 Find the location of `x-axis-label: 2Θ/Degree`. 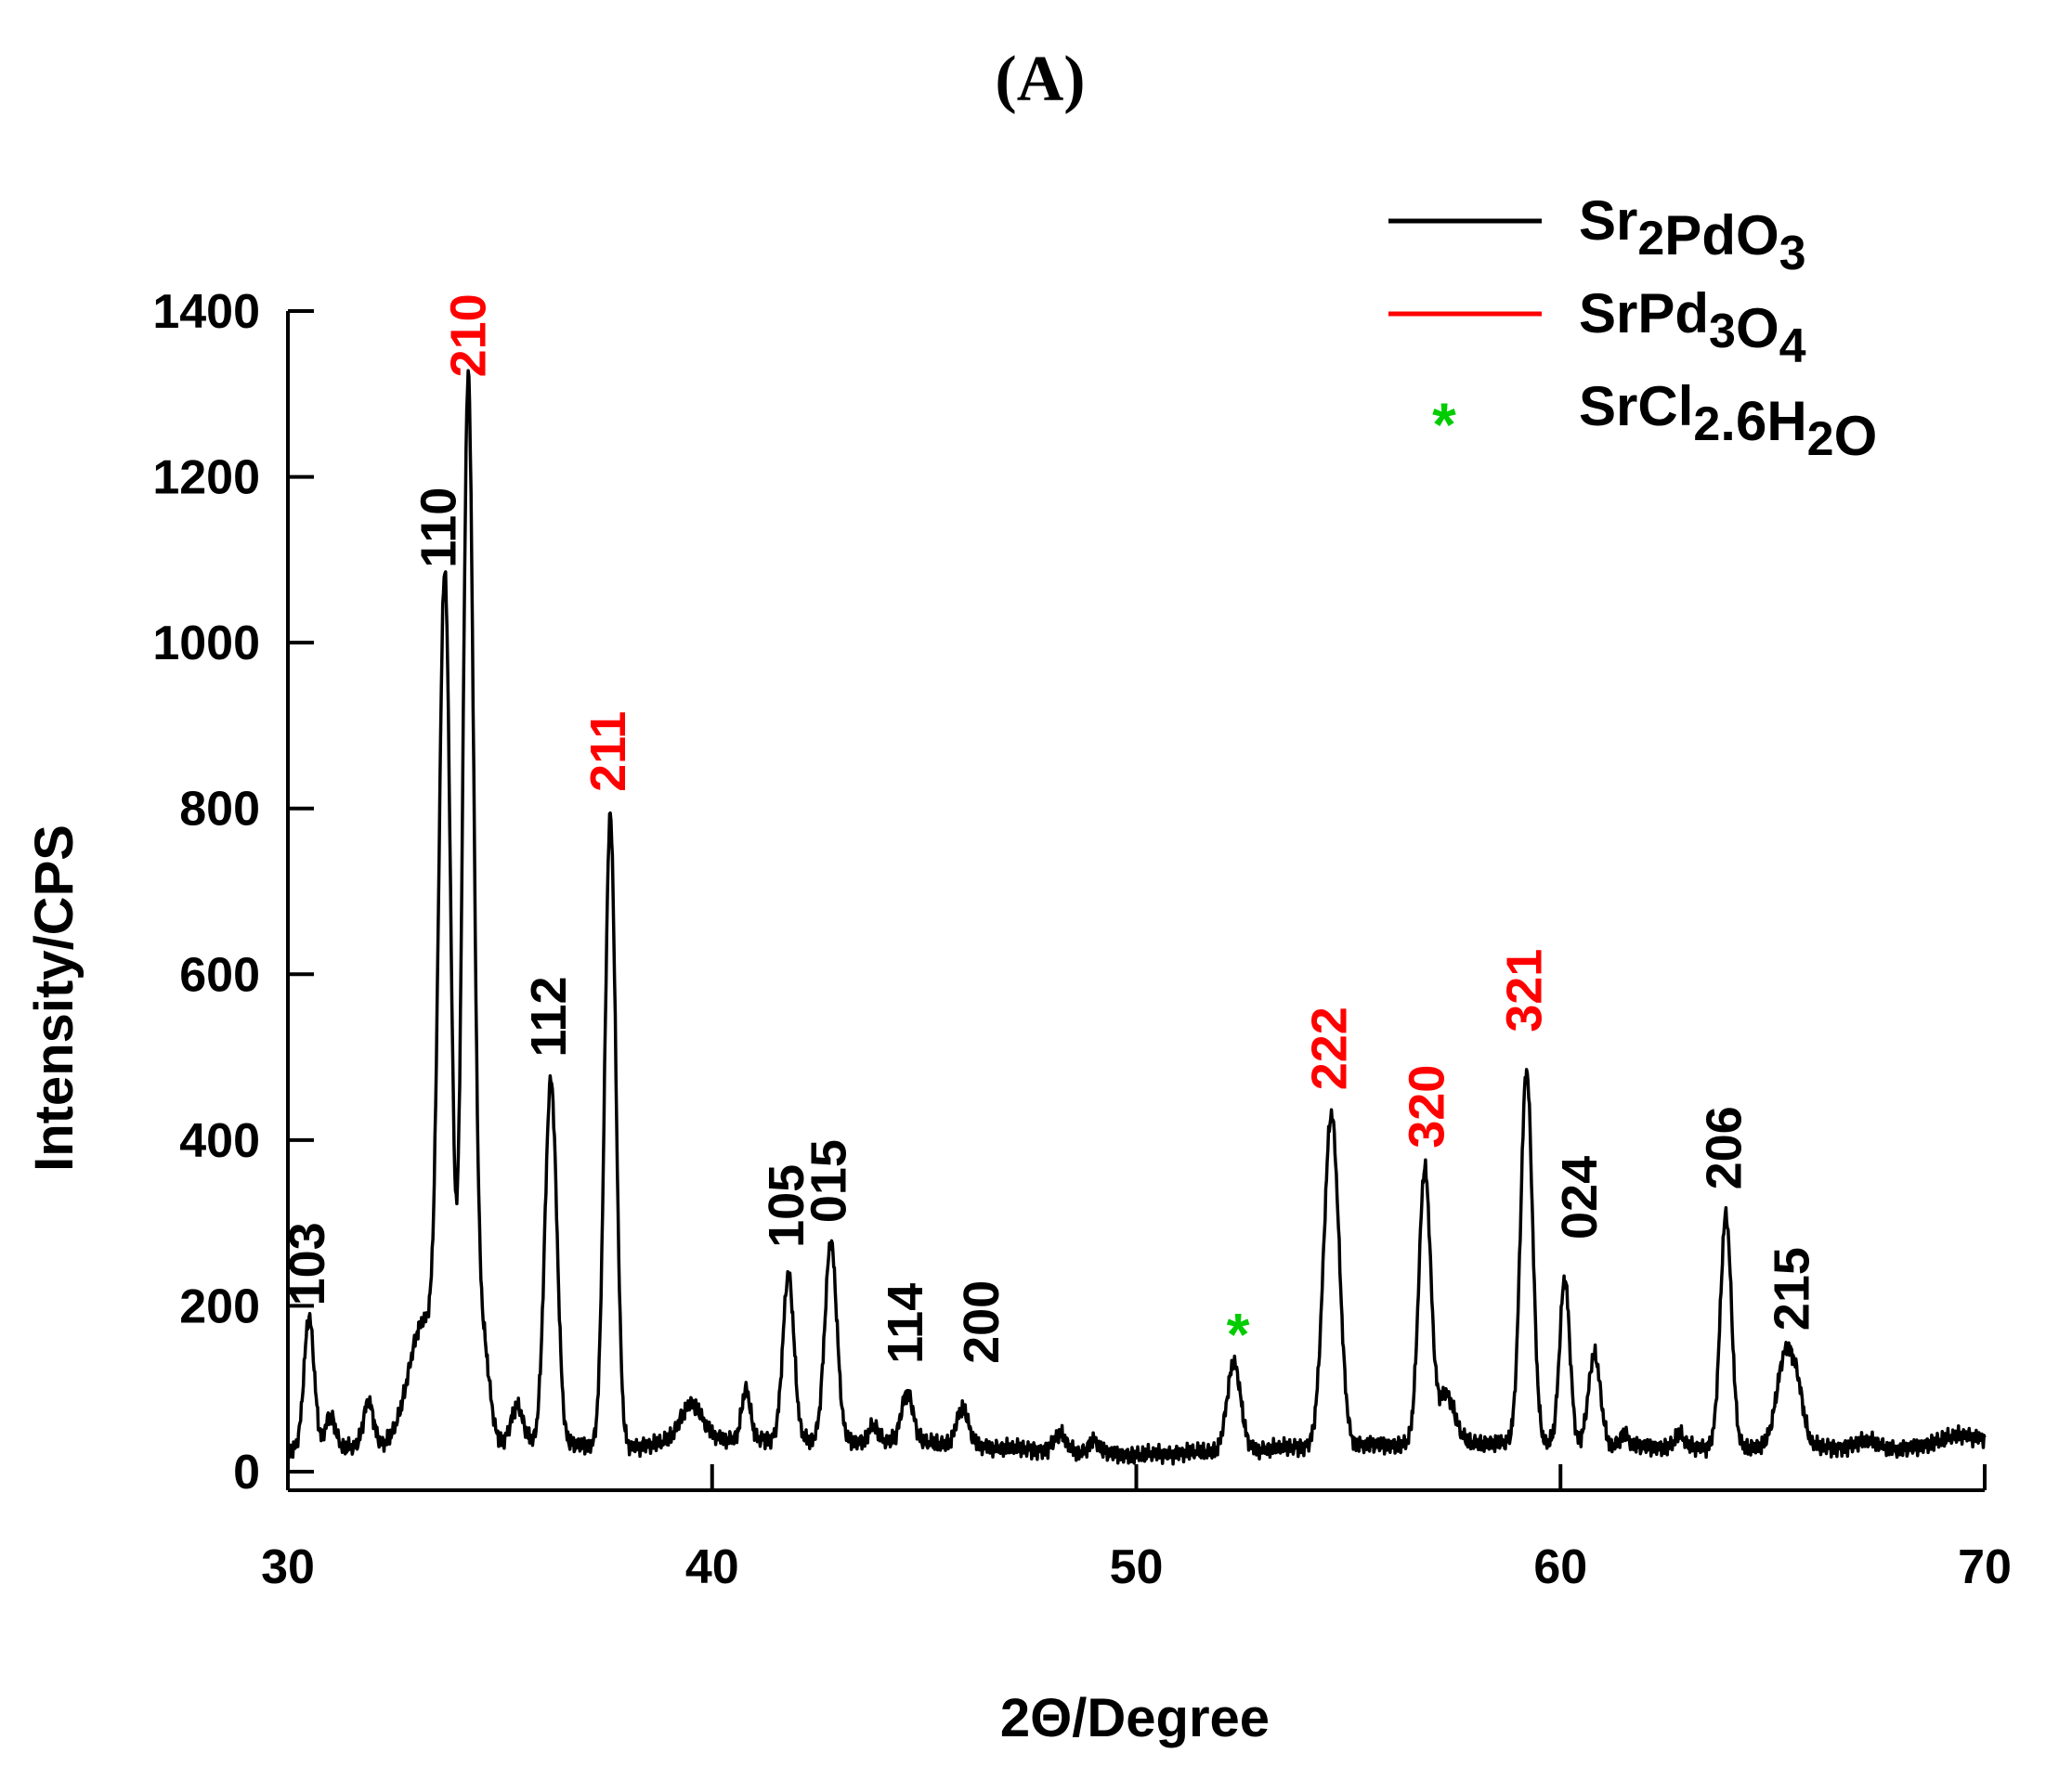

x-axis-label: 2Θ/Degree is located at coordinates (1135, 1718).